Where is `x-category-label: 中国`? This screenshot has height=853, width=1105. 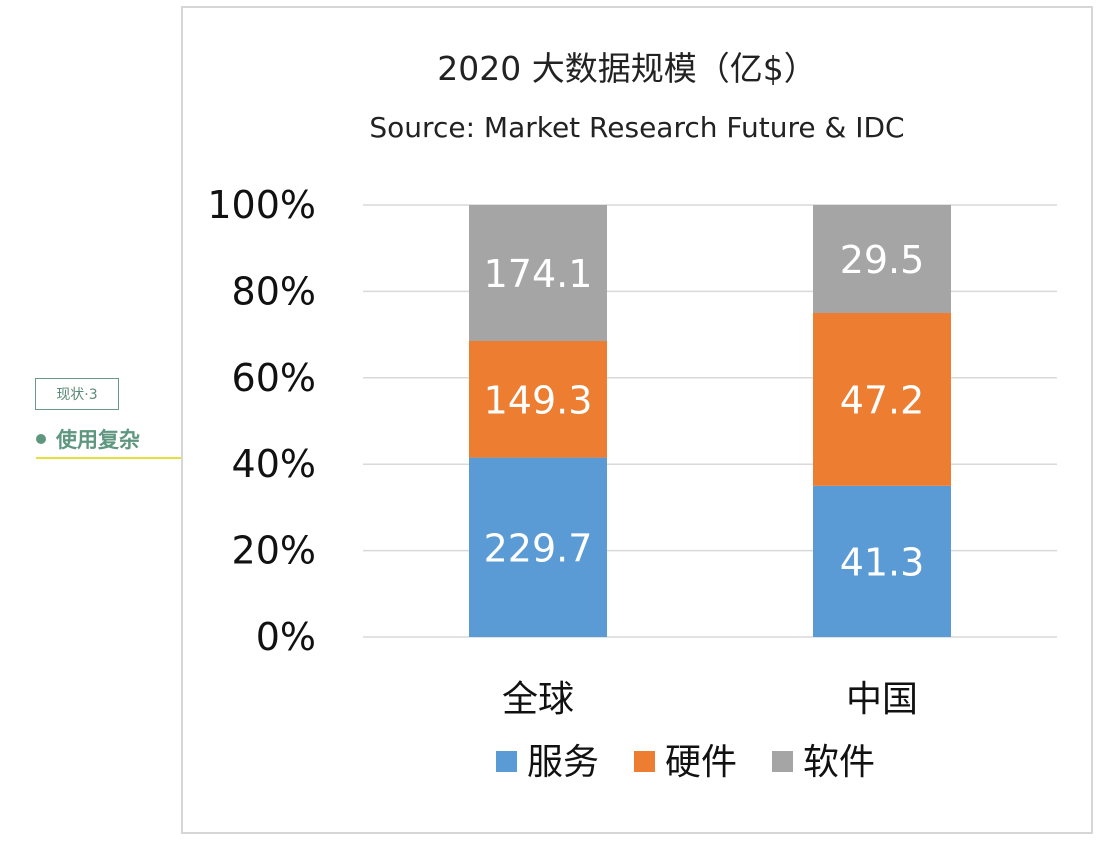 x-category-label: 中国 is located at coordinates (882, 699).